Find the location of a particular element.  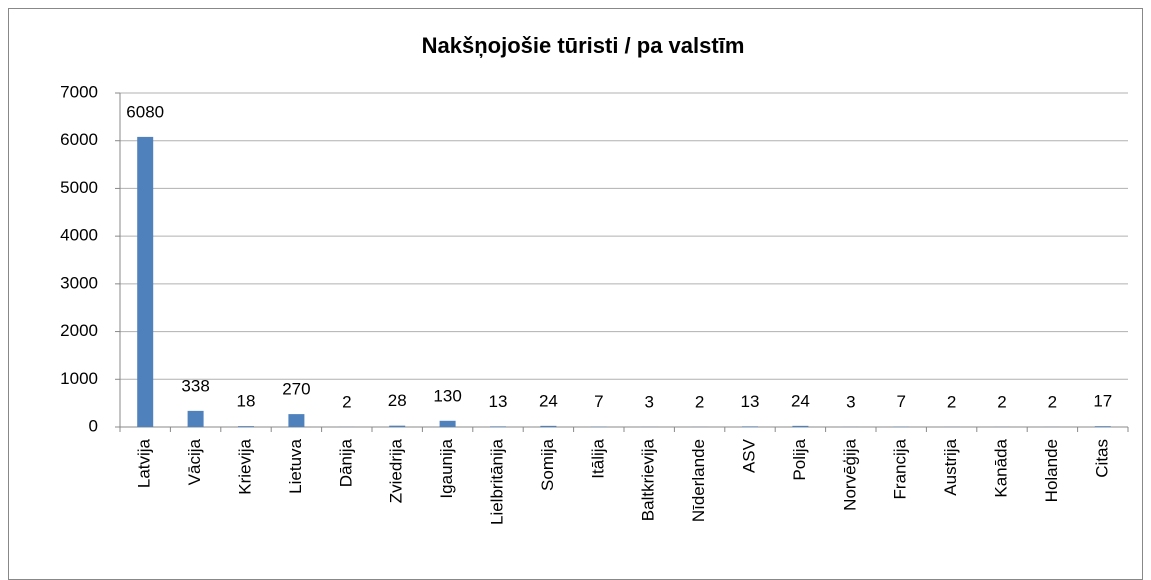

x-tick-label: Somija is located at coordinates (547, 464).